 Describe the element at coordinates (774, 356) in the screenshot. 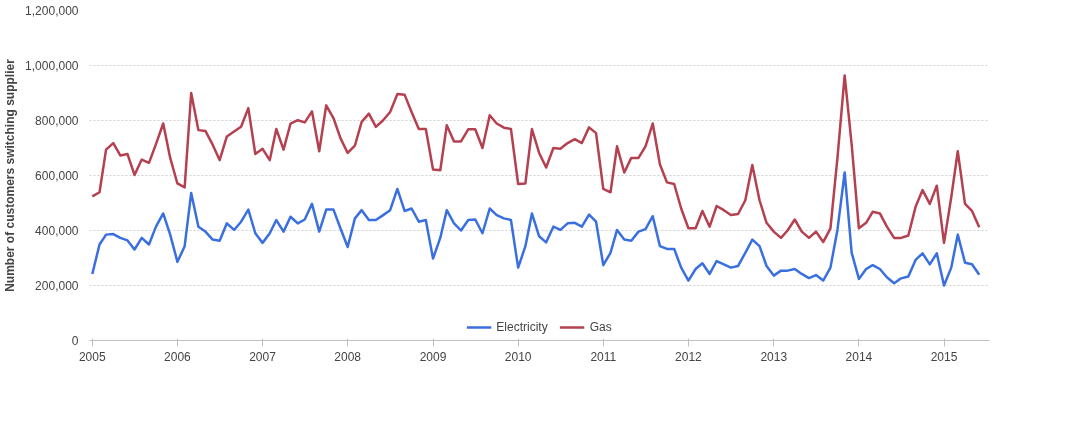

I see `x-tick-label: 2013` at that location.